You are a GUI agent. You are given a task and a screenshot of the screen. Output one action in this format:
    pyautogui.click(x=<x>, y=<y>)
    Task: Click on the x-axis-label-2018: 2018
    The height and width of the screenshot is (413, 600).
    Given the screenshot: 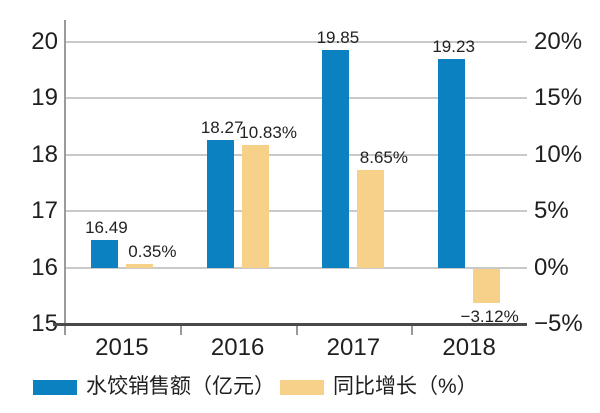 What is the action you would take?
    pyautogui.click(x=469, y=347)
    